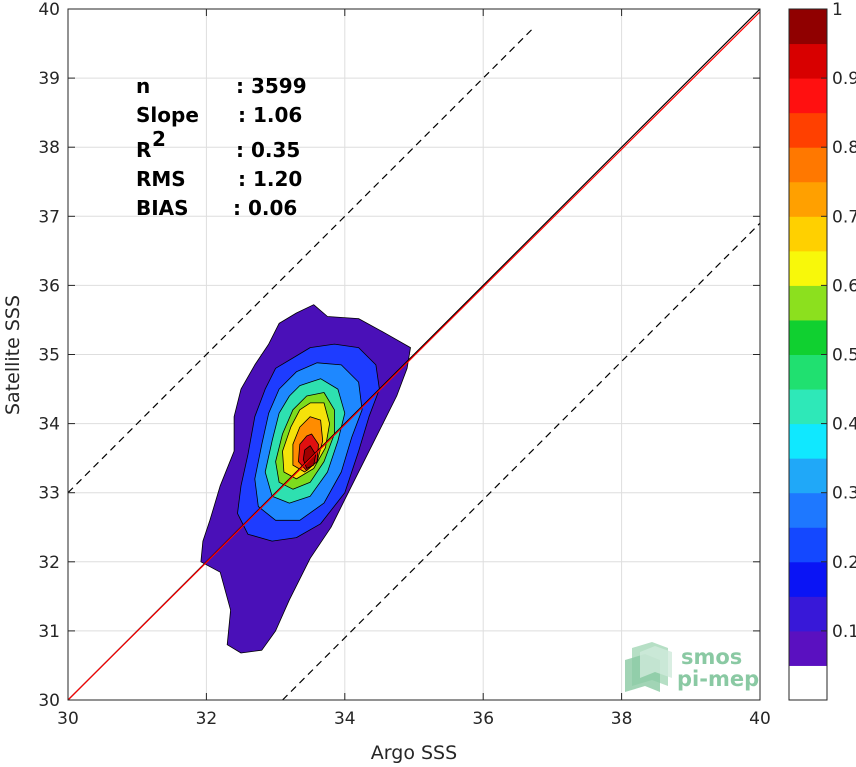 The width and height of the screenshot is (856, 767). I want to click on logo-text-smos: smos, so click(711, 657).